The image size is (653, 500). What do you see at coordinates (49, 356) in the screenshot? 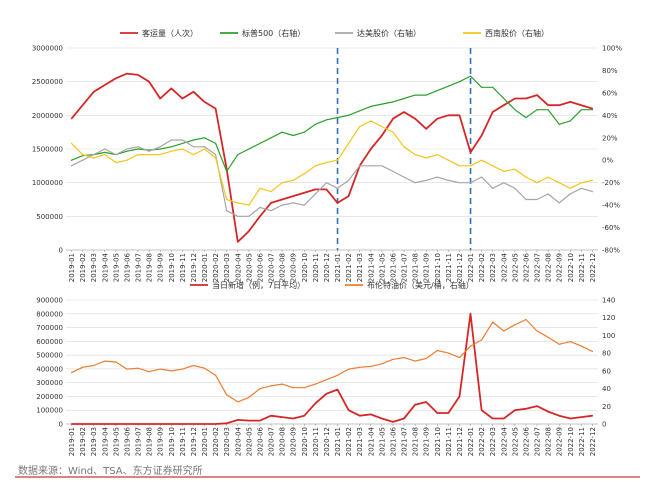
I see `y-left-tick-label: 500000` at bounding box center [49, 356].